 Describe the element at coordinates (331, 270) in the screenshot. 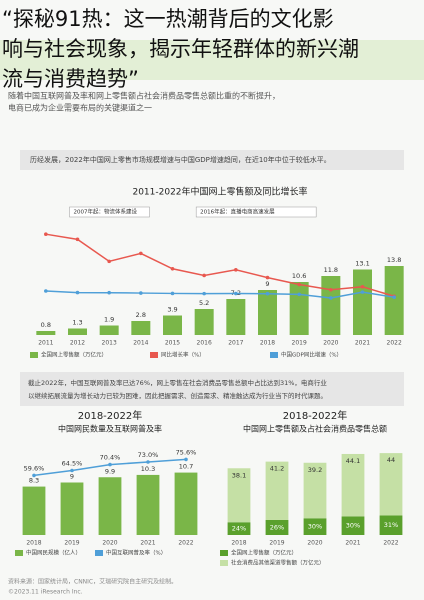

I see `value-label: 11.8` at that location.